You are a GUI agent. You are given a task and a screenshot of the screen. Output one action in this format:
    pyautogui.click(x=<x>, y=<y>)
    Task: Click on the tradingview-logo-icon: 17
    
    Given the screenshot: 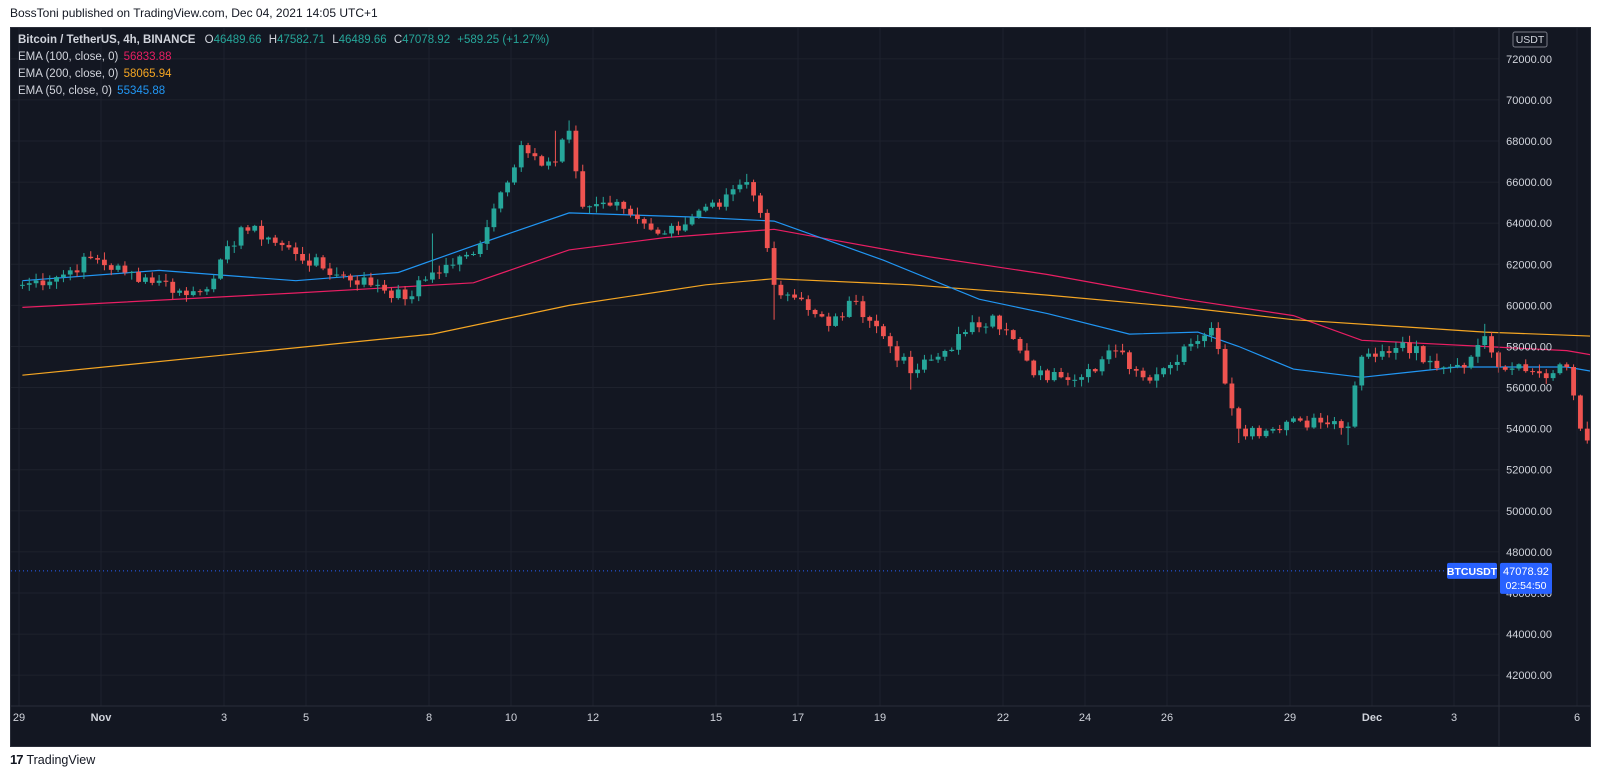 What is the action you would take?
    pyautogui.click(x=17, y=759)
    